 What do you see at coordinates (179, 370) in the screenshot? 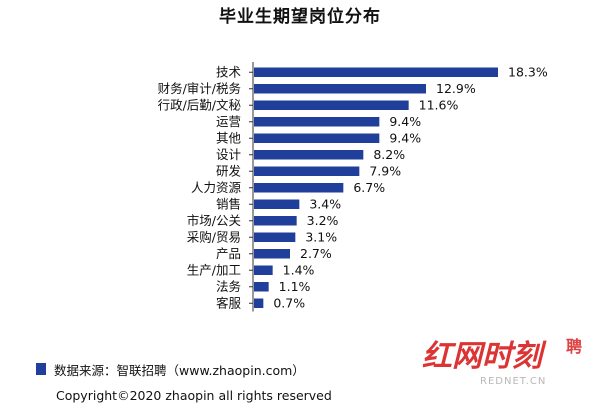
I see `source-text: 数据来源：智联招聘（www.zhaopin.com）` at bounding box center [179, 370].